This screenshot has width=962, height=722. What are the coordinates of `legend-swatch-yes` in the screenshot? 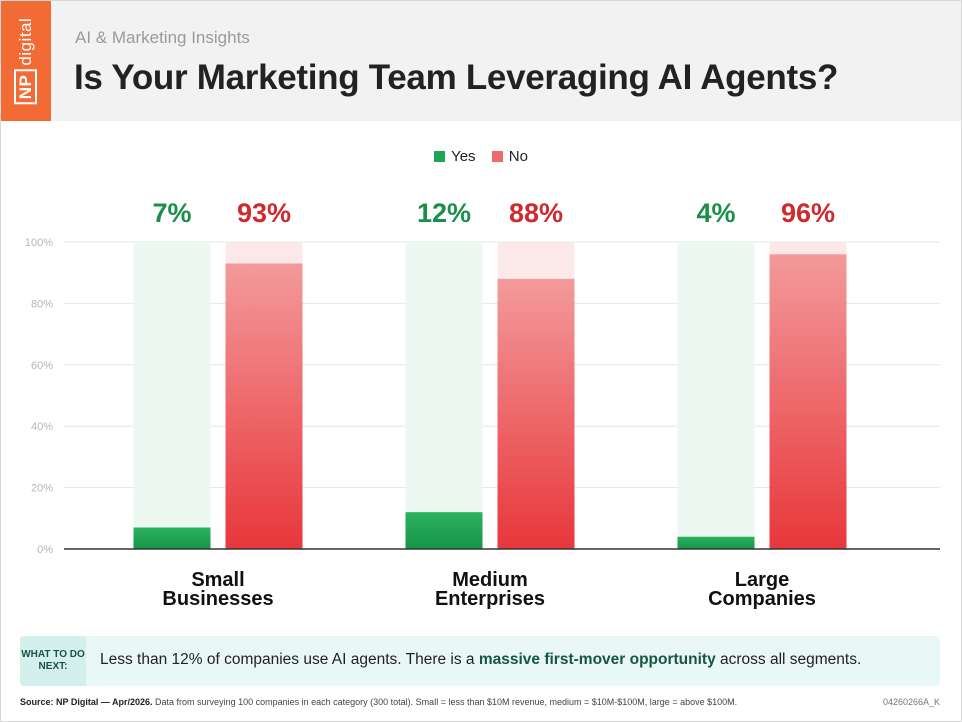 It's located at (440, 156).